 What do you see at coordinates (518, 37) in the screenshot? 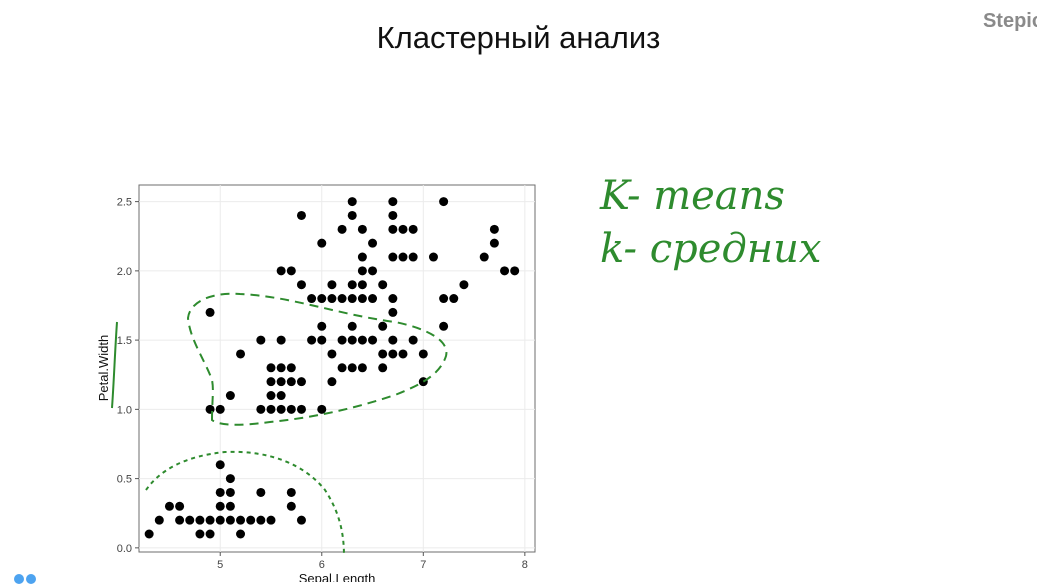
I see `slide-title: Кластерный анализ` at bounding box center [518, 37].